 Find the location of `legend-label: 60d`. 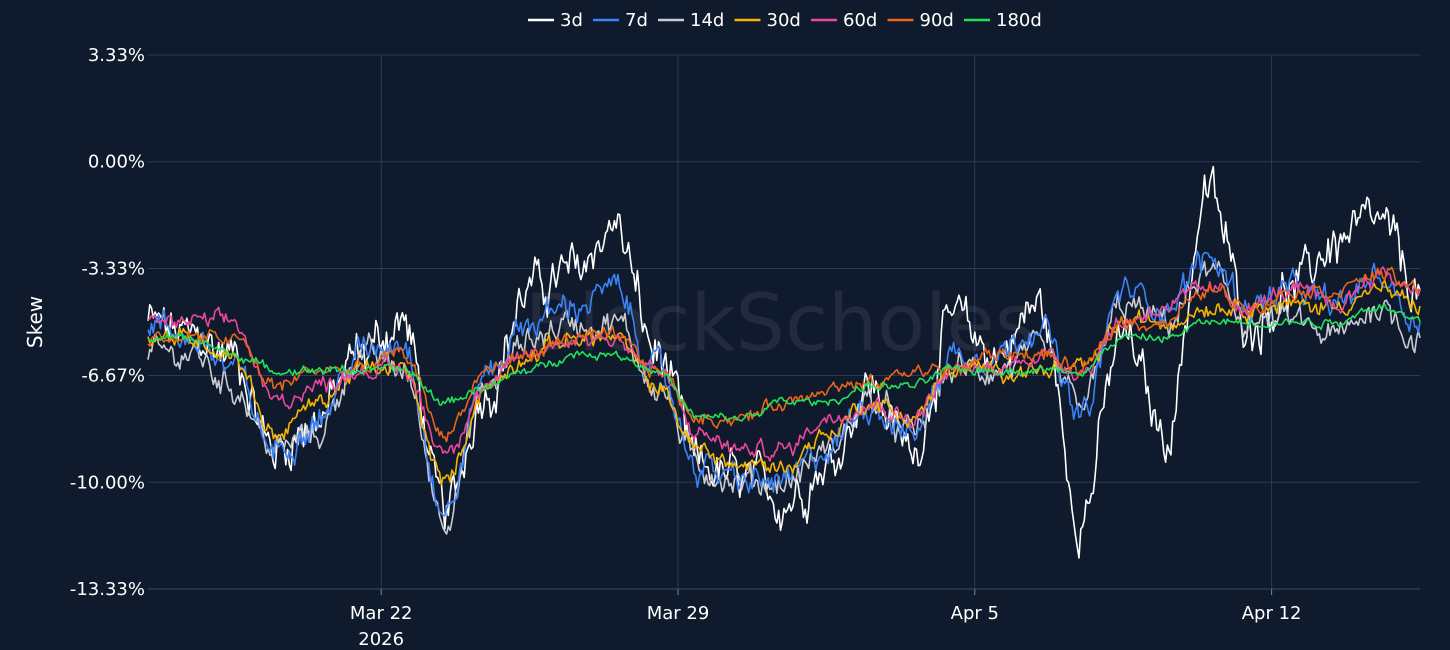

legend-label: 60d is located at coordinates (860, 20).